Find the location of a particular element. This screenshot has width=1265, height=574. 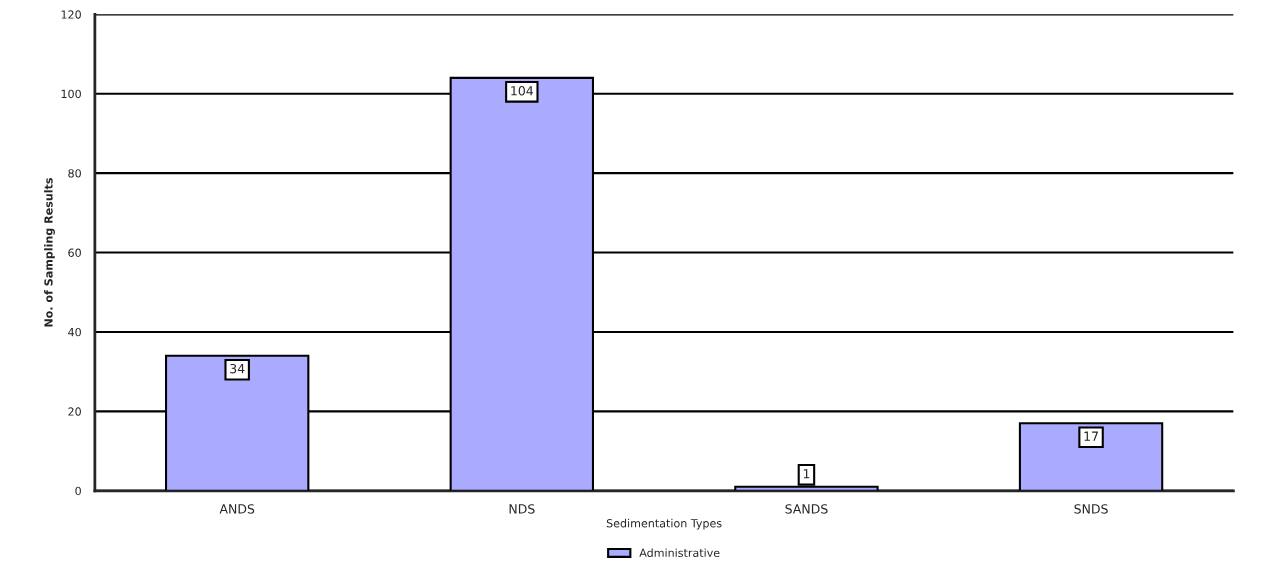

y-tick-label: 40 is located at coordinates (74, 332).